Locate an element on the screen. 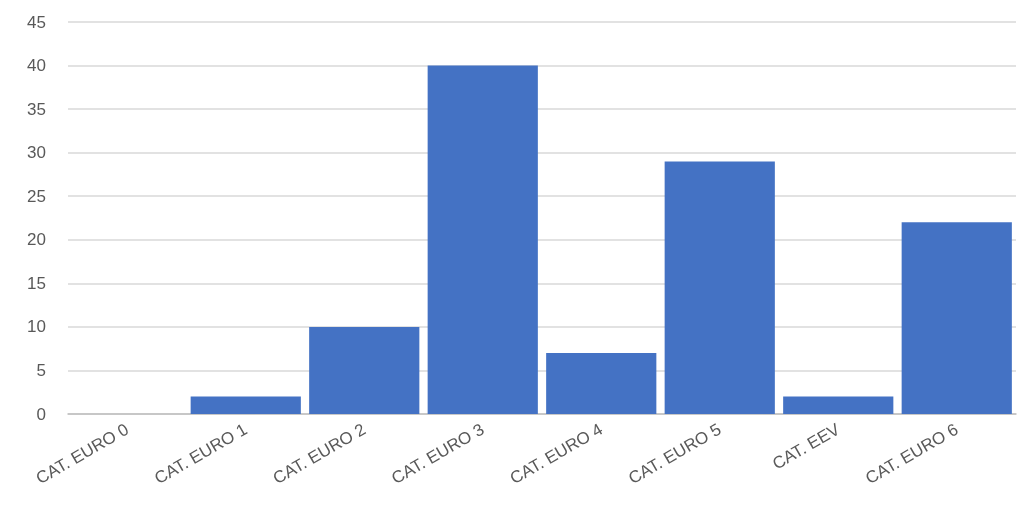  y-tick-label: 45 is located at coordinates (36, 22).